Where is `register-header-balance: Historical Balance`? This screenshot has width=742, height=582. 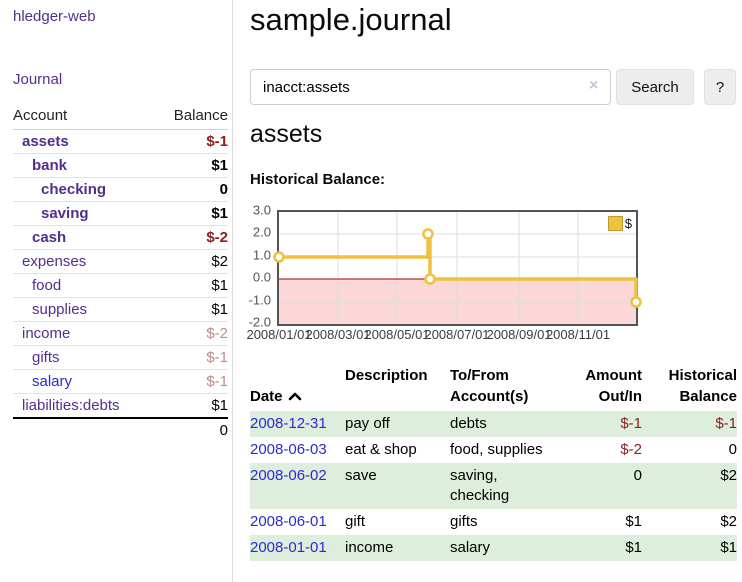 register-header-balance: Historical Balance is located at coordinates (702, 386).